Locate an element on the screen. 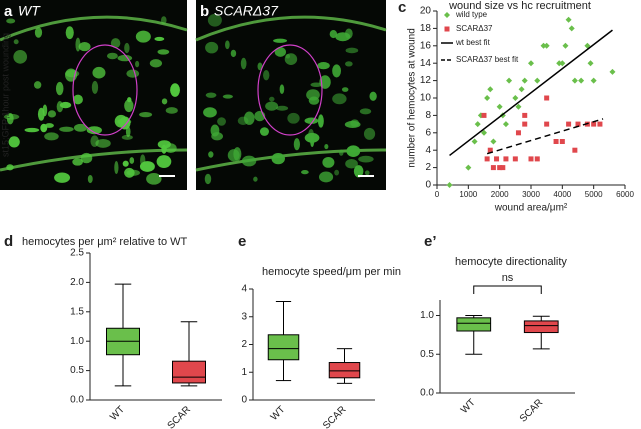  y-tick-label: 8 is located at coordinates (428, 115).